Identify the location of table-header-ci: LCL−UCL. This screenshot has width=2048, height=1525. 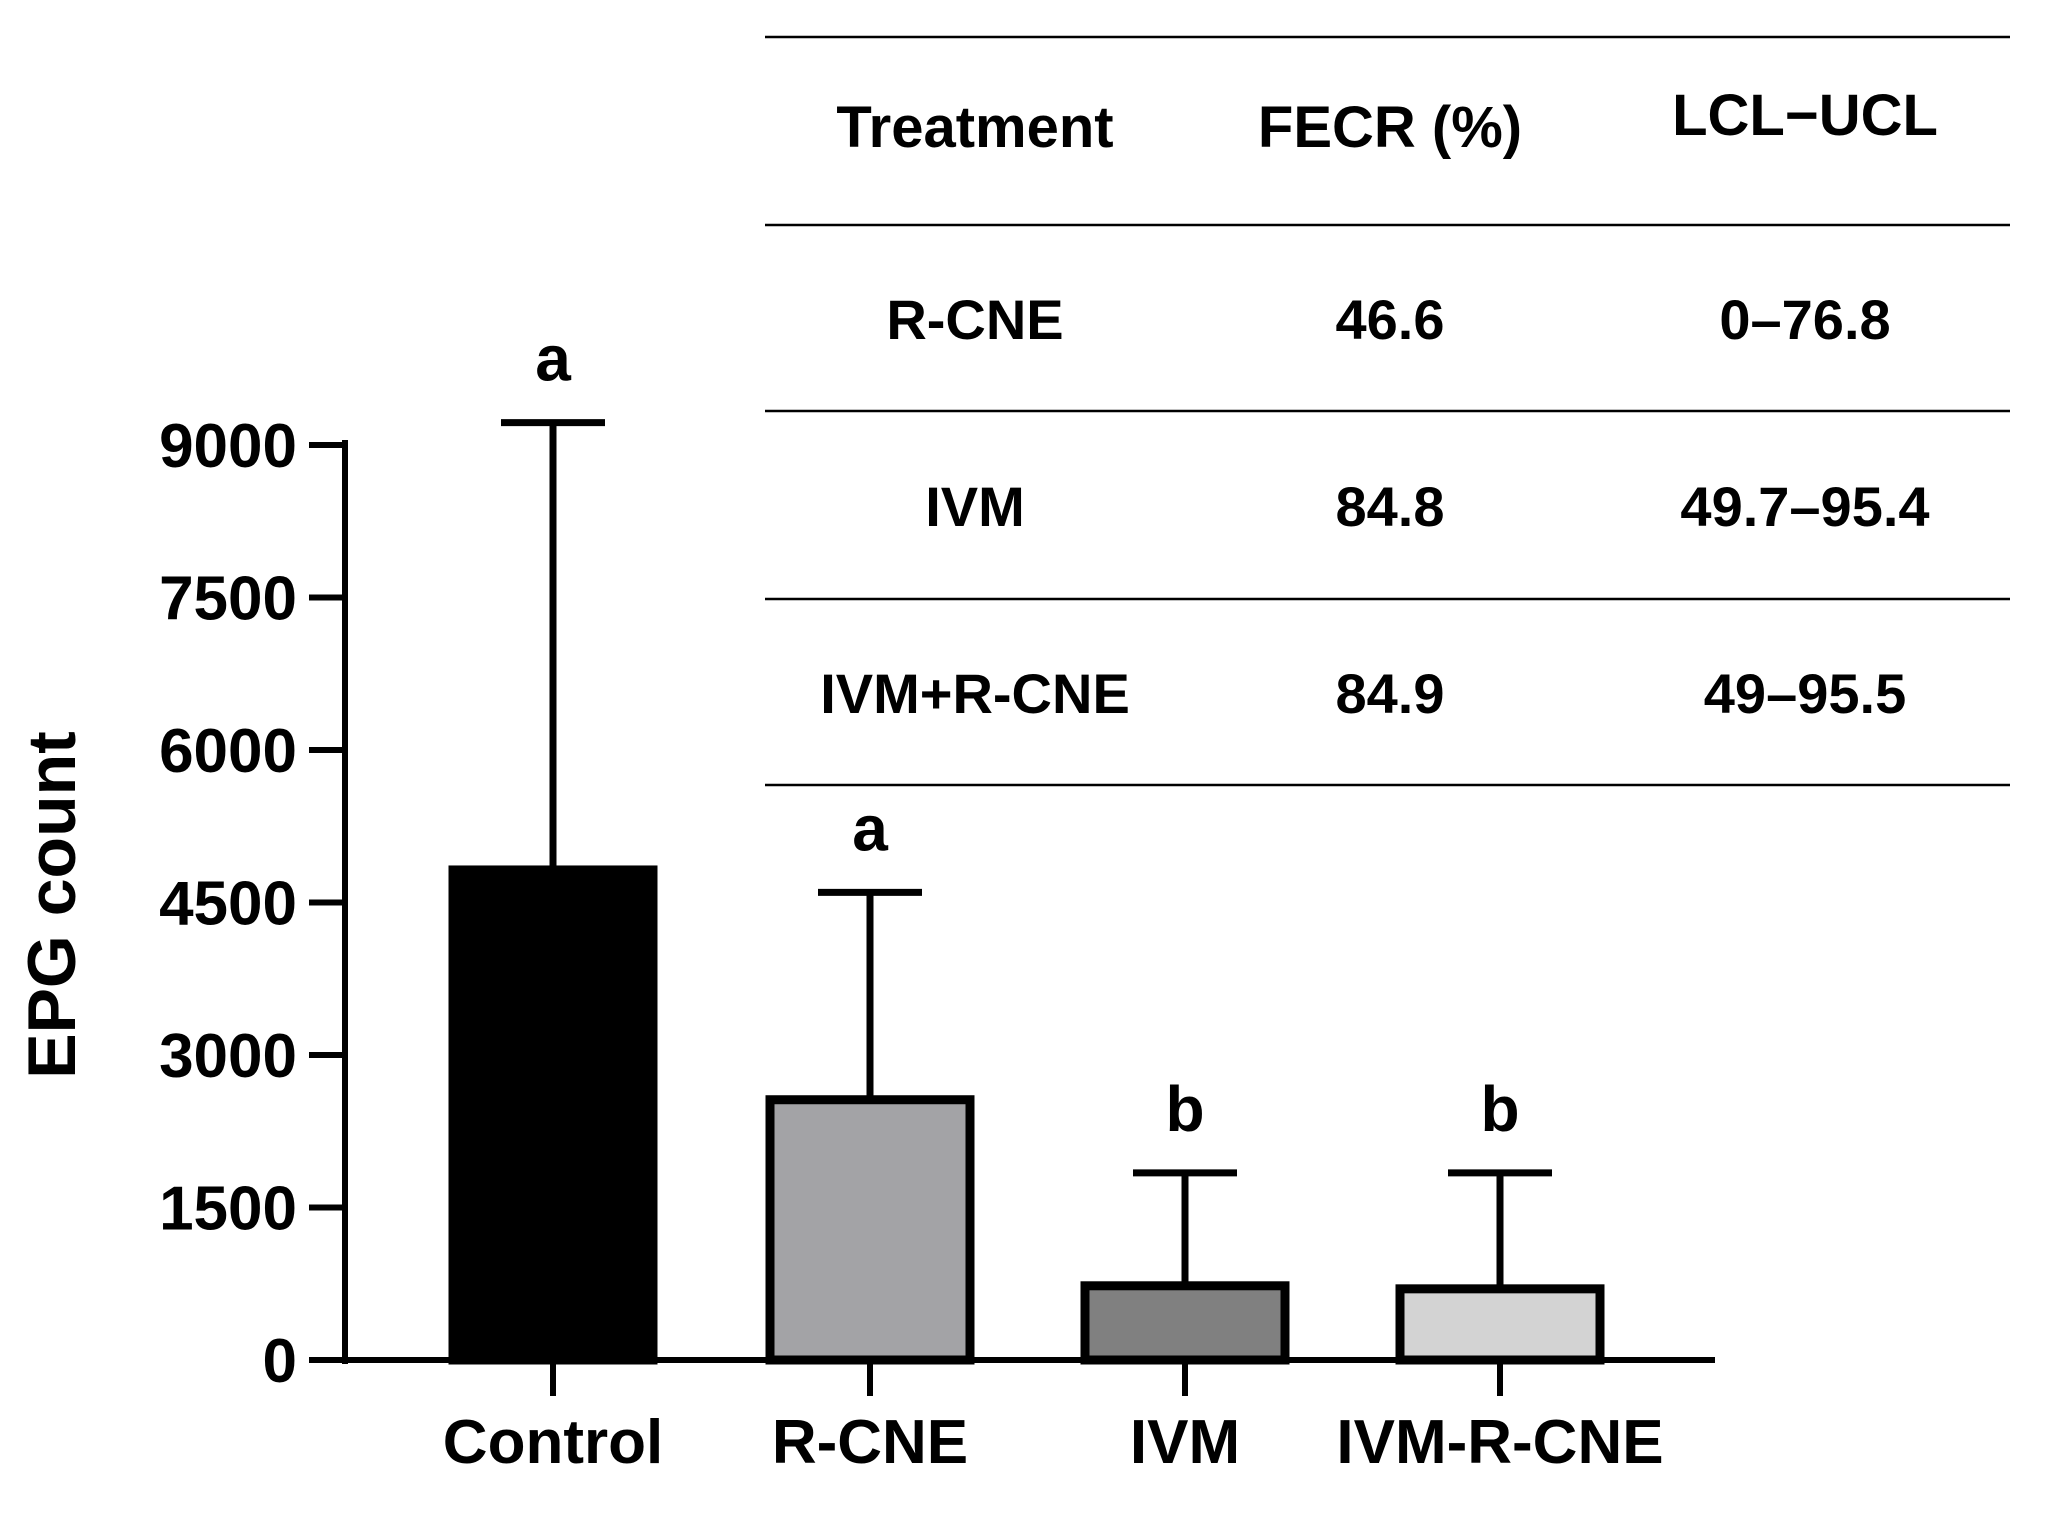
(1805, 115).